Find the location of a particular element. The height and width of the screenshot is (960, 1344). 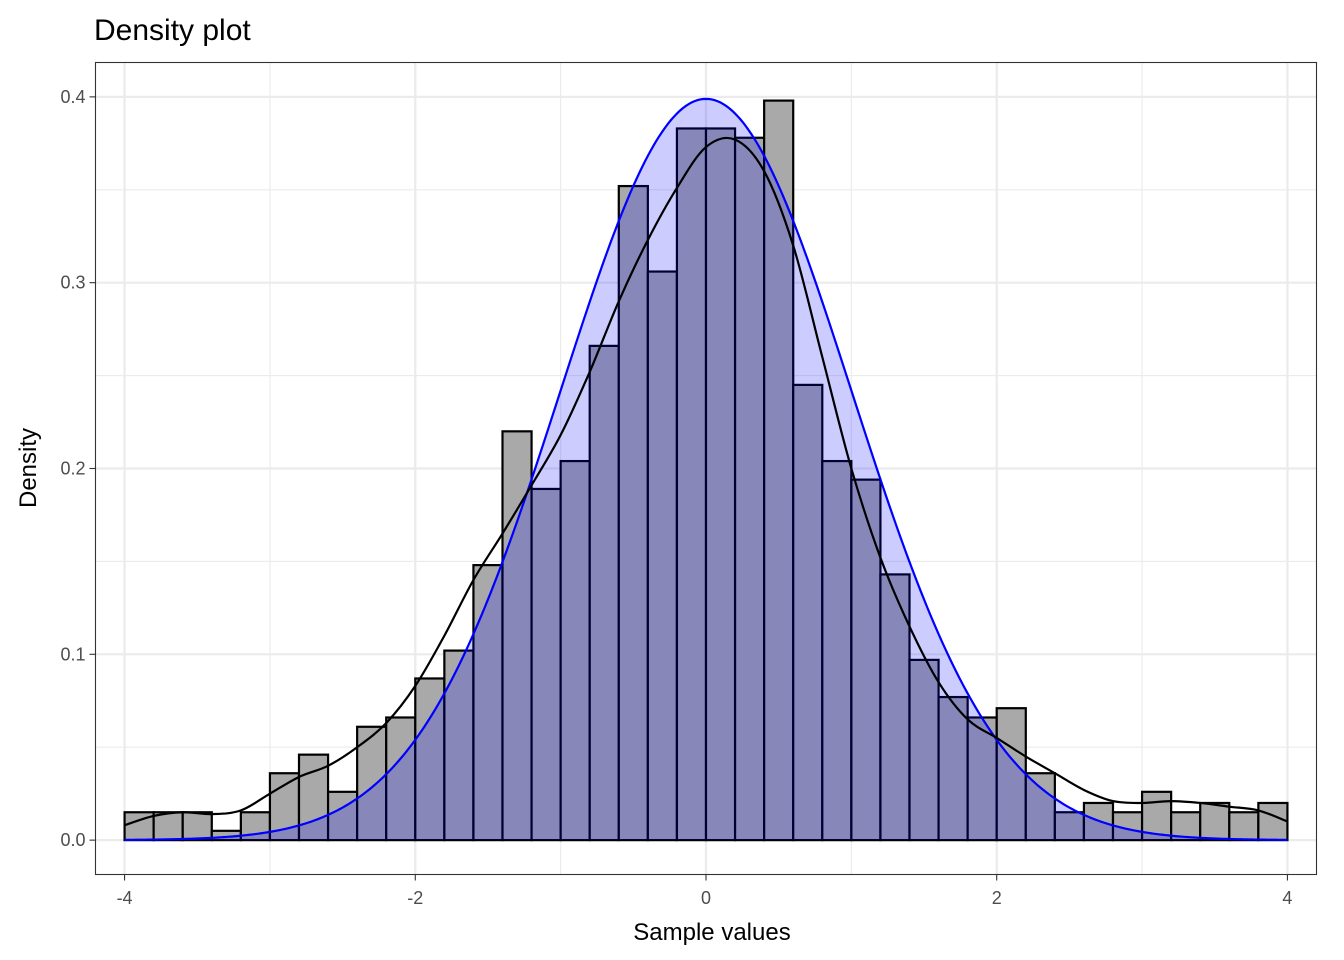

x-axis-title: Sample values is located at coordinates (711, 932).